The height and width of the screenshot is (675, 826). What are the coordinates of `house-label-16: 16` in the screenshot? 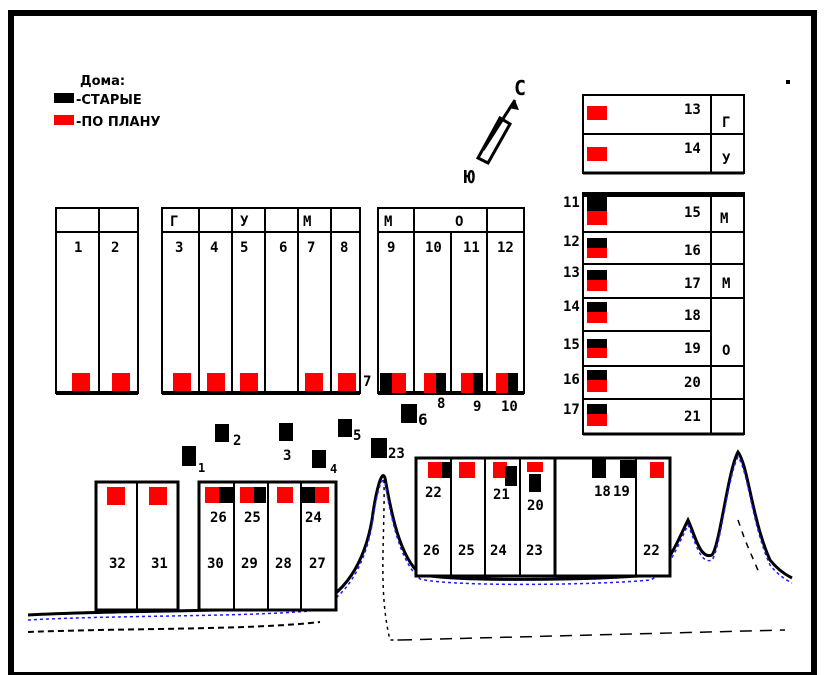 It's located at (692, 251).